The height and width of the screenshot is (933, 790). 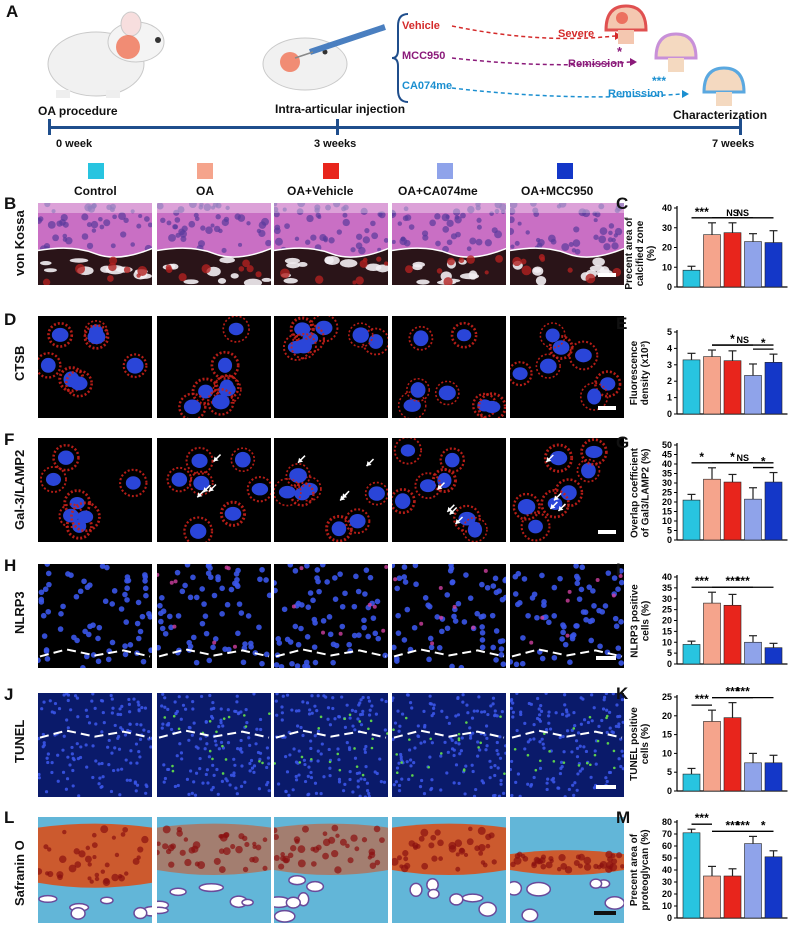 What do you see at coordinates (19, 612) in the screenshot?
I see `row-label: NLRP3` at bounding box center [19, 612].